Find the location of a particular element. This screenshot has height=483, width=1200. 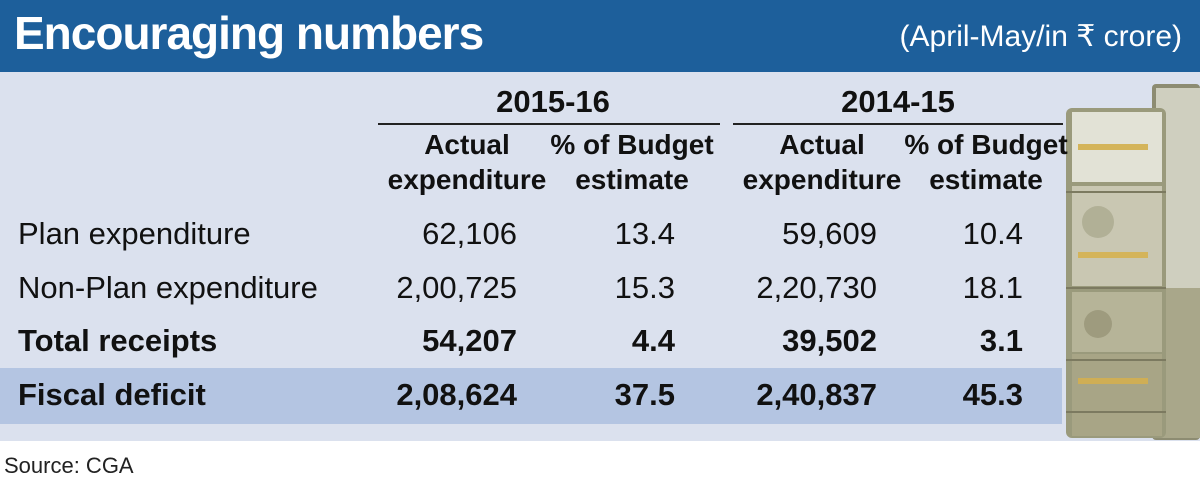

row-label: Plan expenditure is located at coordinates (134, 233).